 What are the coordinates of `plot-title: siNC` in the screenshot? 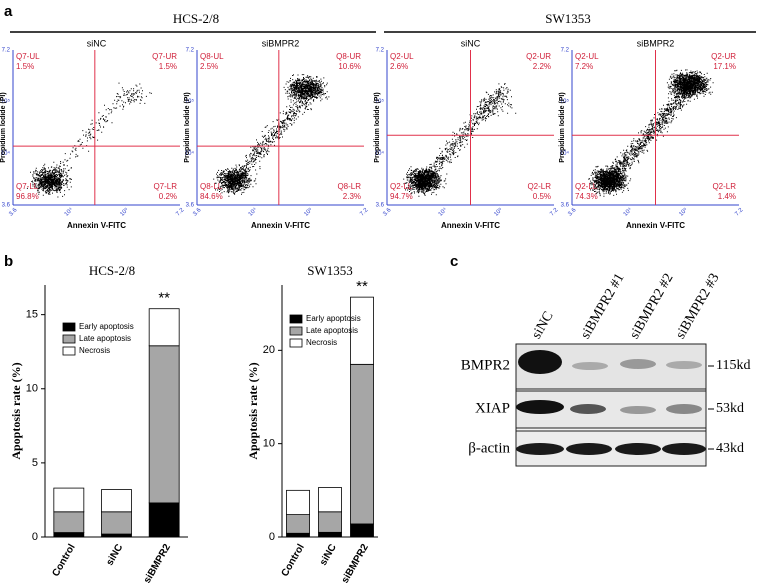 It's located at (97, 43).